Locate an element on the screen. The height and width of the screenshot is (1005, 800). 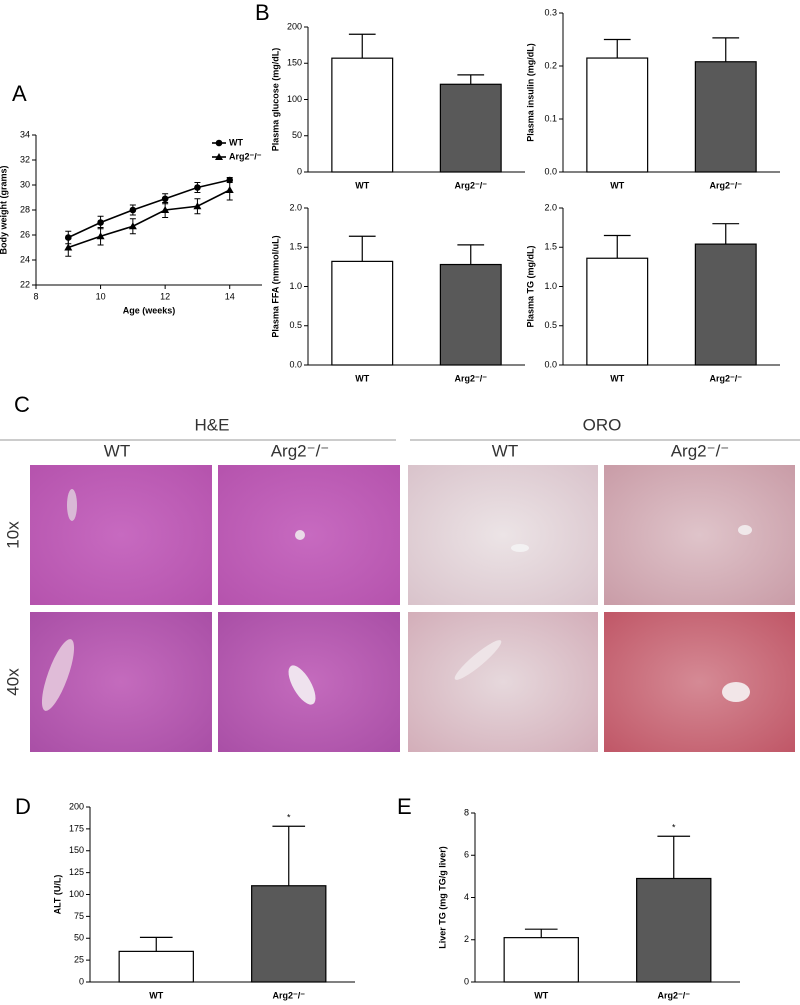
y-axis-label: Body weight (grams) is located at coordinates (4, 209).